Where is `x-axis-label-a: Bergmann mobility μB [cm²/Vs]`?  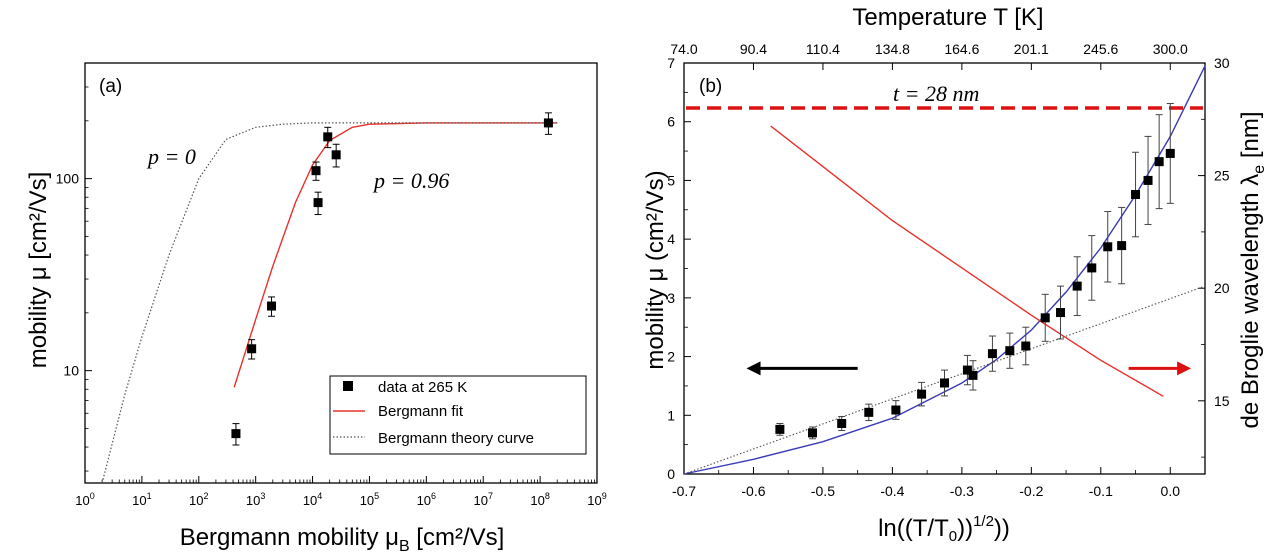 x-axis-label-a: Bergmann mobility μB [cm²/Vs] is located at coordinates (342, 539).